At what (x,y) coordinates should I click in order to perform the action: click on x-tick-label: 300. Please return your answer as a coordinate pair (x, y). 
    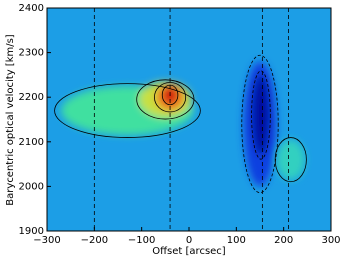
    Looking at the image, I should click on (330, 240).